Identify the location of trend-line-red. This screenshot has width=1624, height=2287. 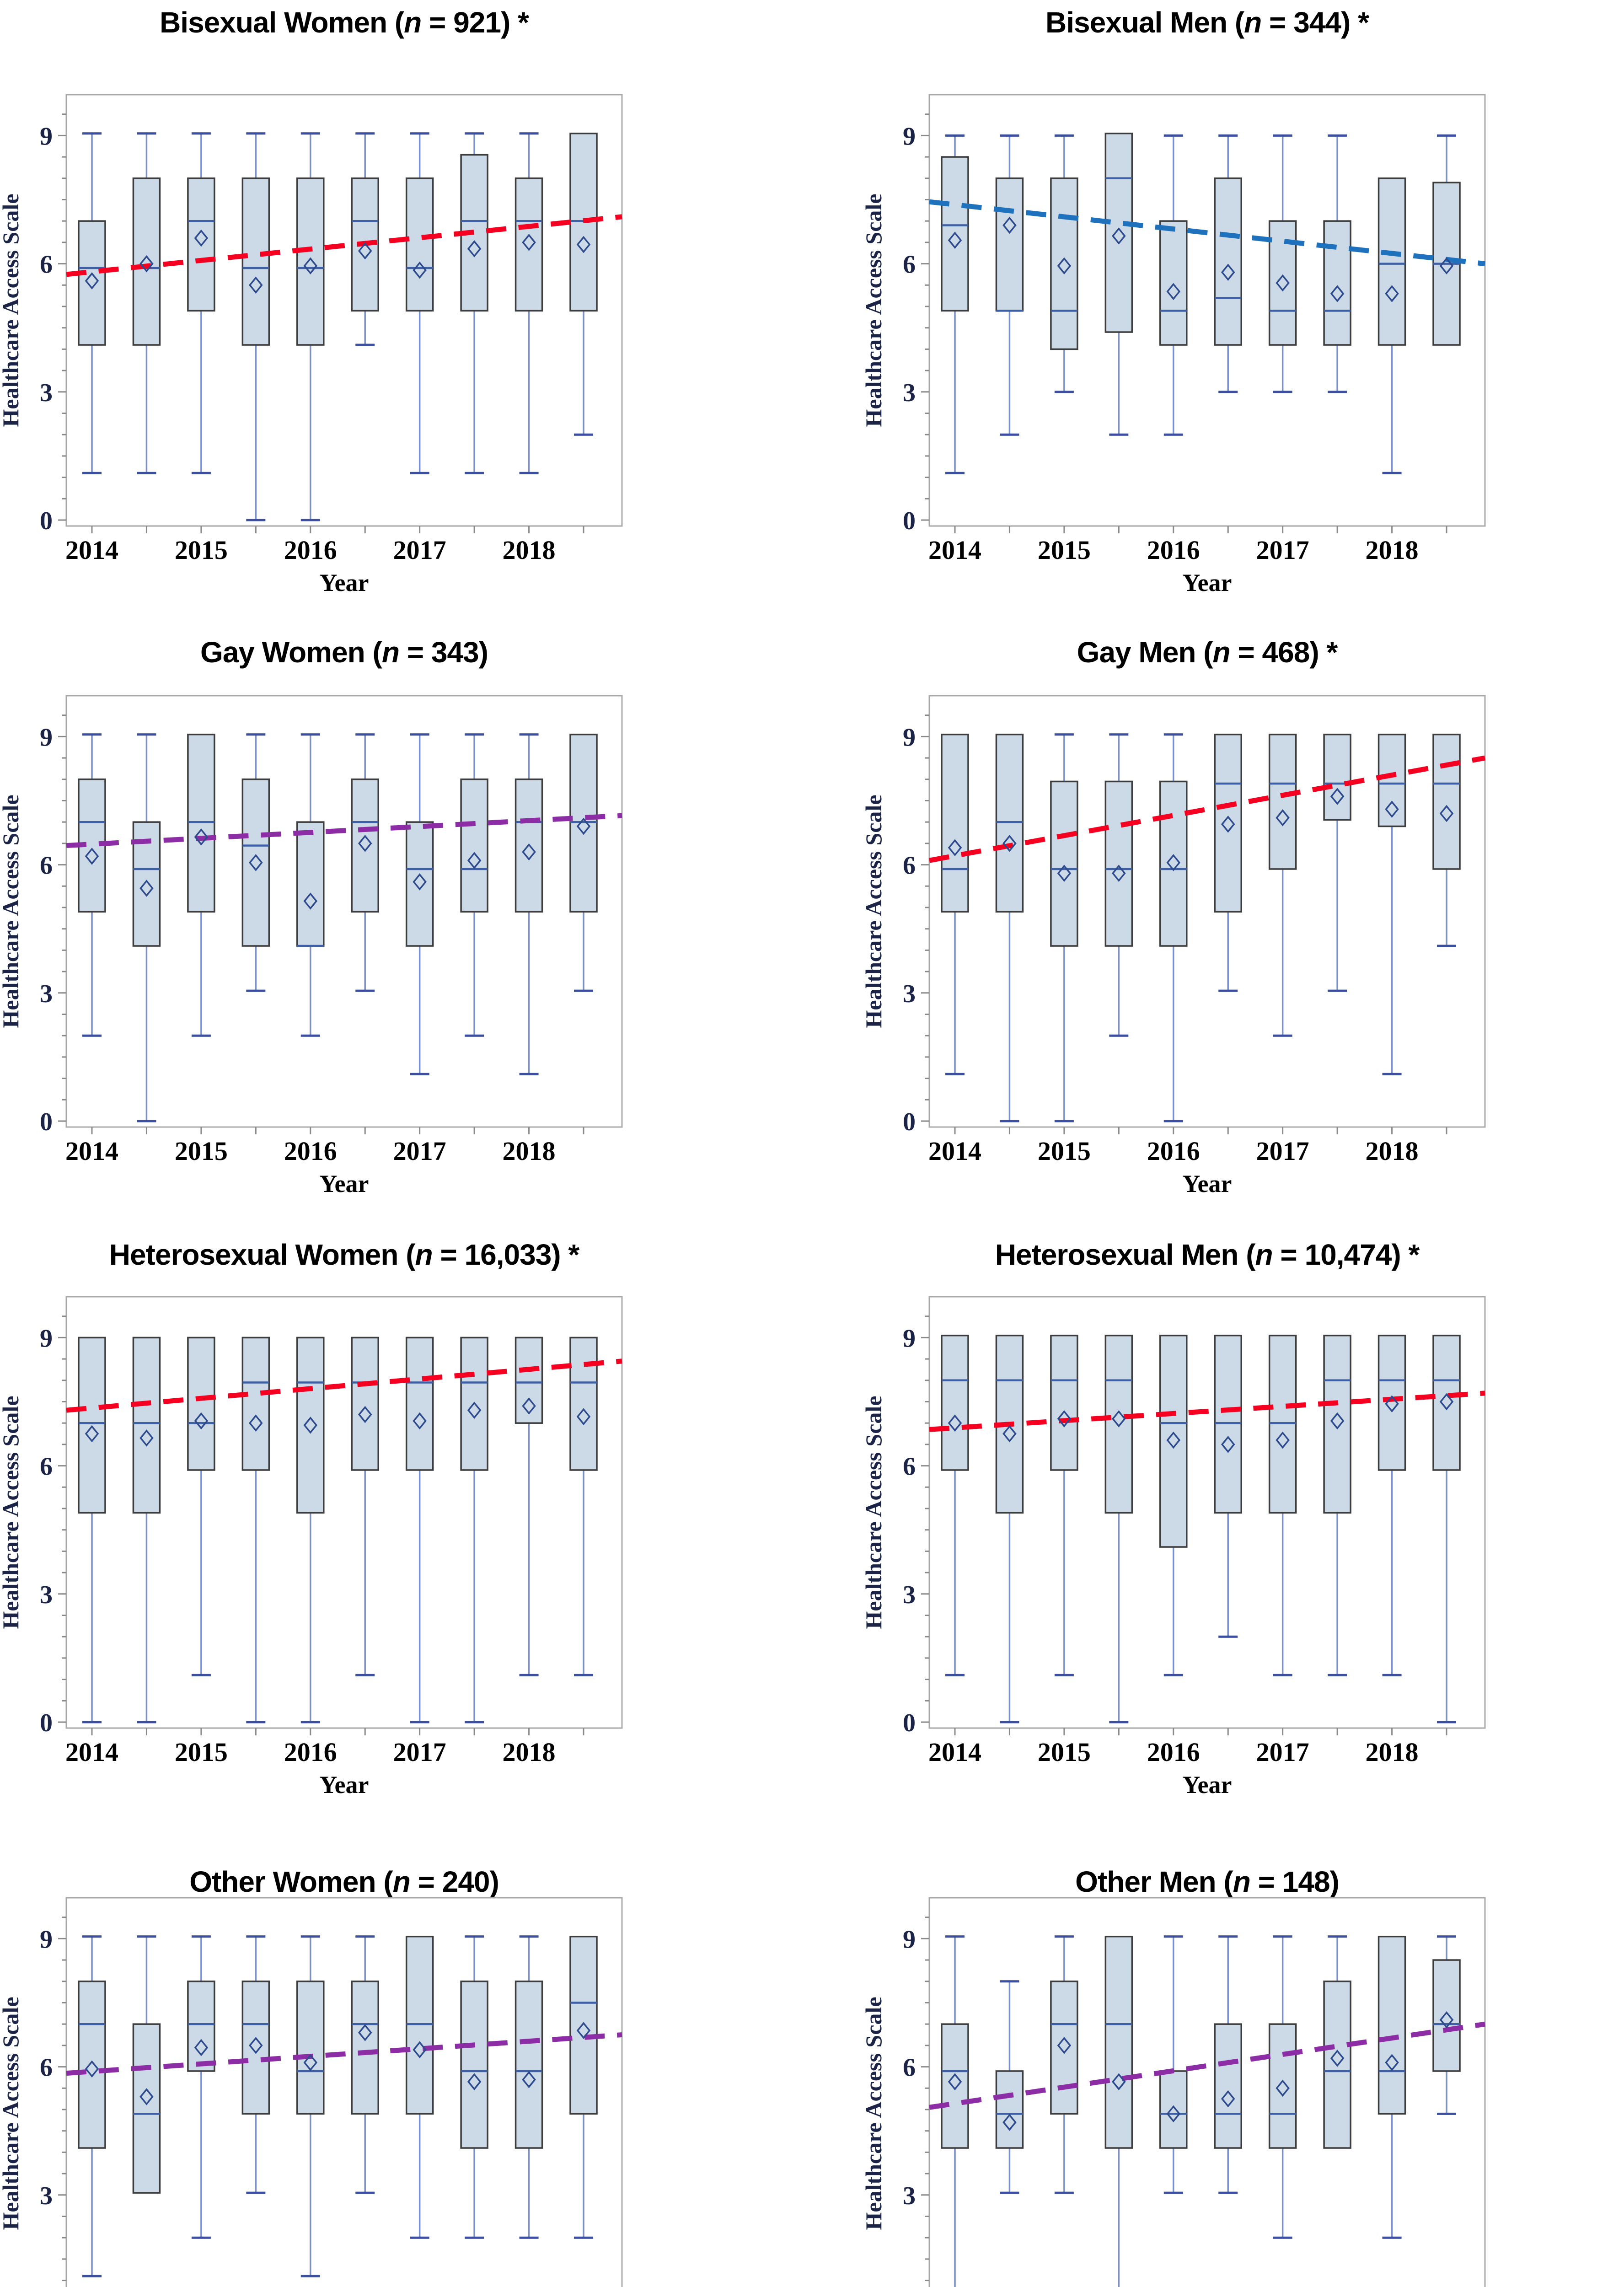
(1207, 809).